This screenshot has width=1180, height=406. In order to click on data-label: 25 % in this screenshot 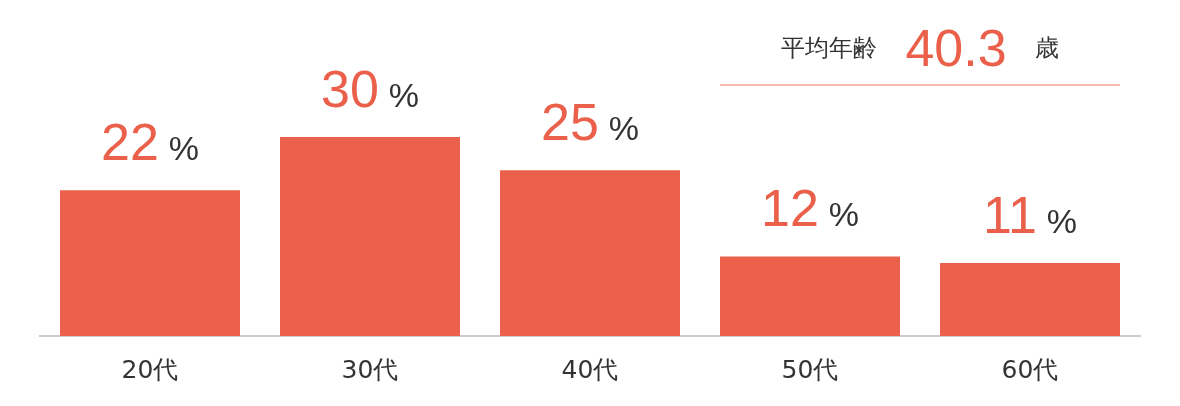, I will do `click(590, 122)`.